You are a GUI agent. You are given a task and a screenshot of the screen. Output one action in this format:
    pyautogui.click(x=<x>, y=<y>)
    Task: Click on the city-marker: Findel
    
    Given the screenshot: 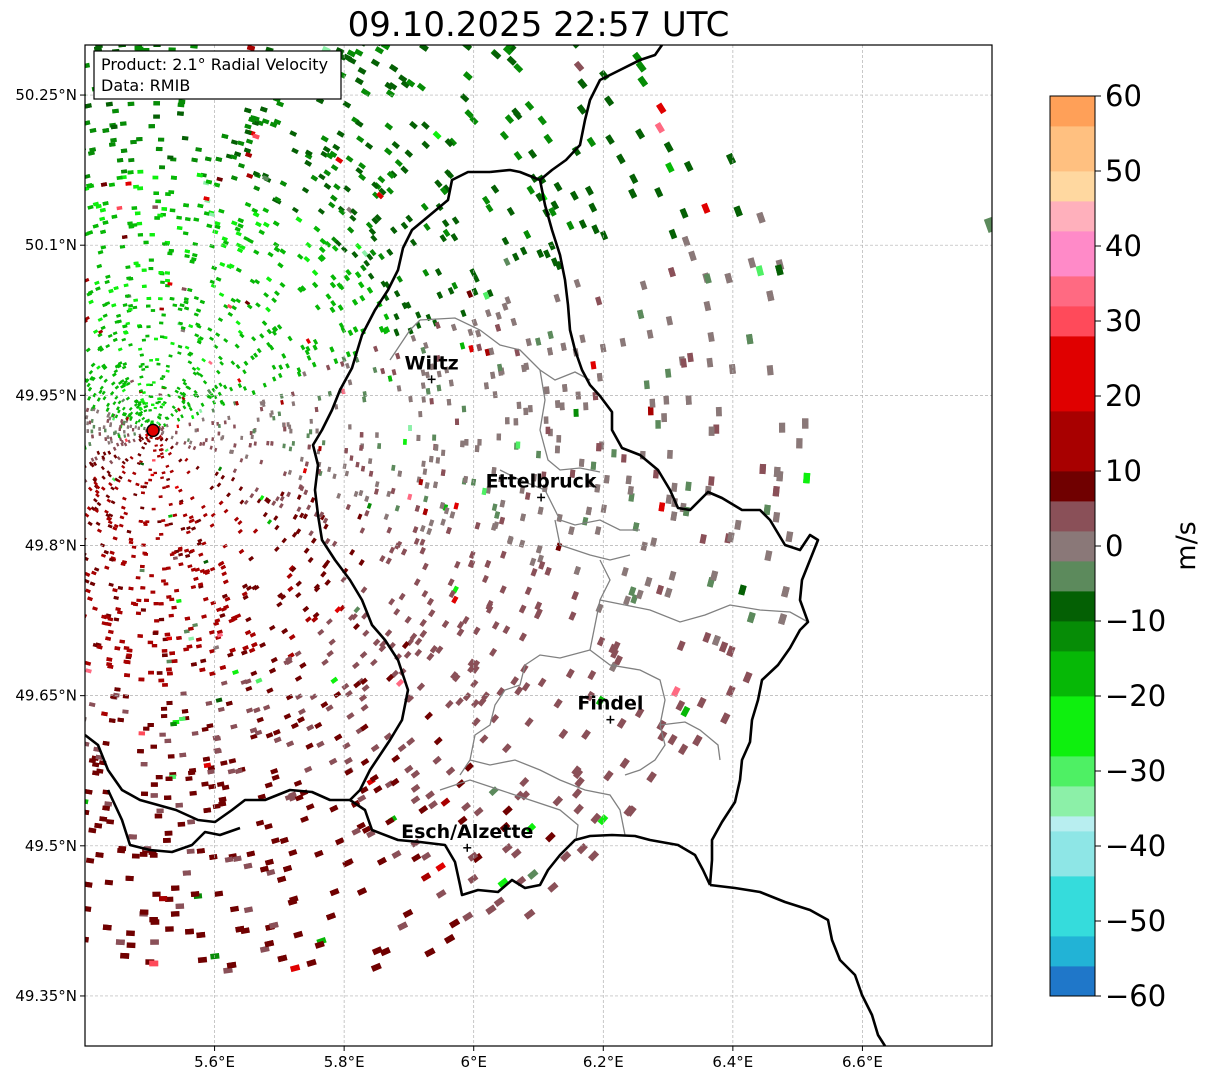 What is the action you would take?
    pyautogui.click(x=610, y=708)
    